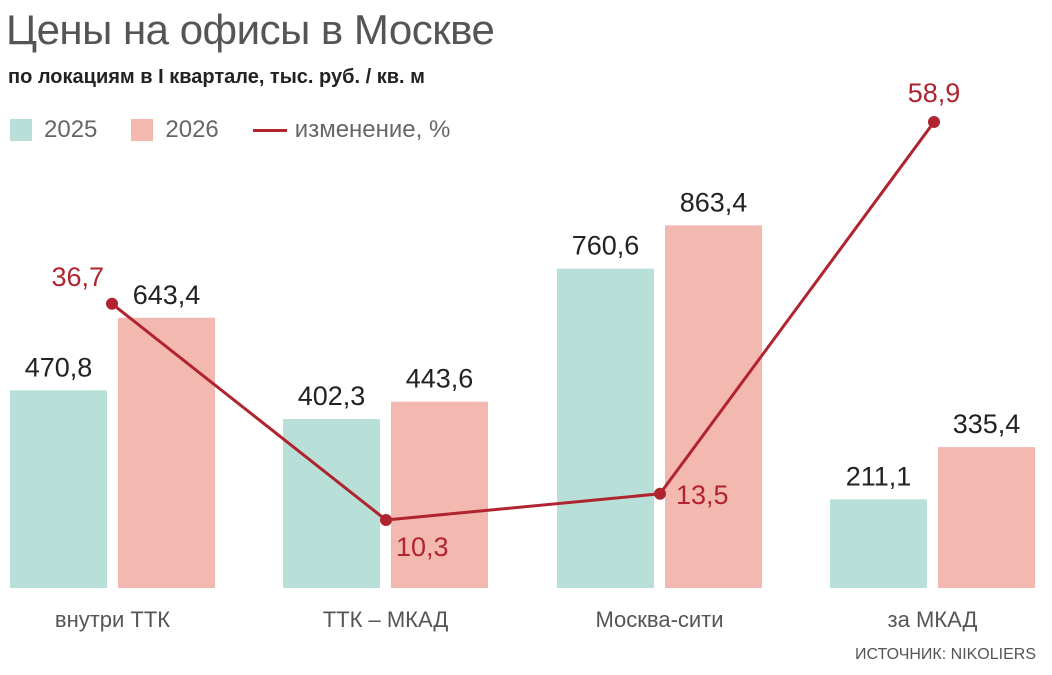  What do you see at coordinates (59, 367) in the screenshot?
I see `value-label-2025-1: 470,8` at bounding box center [59, 367].